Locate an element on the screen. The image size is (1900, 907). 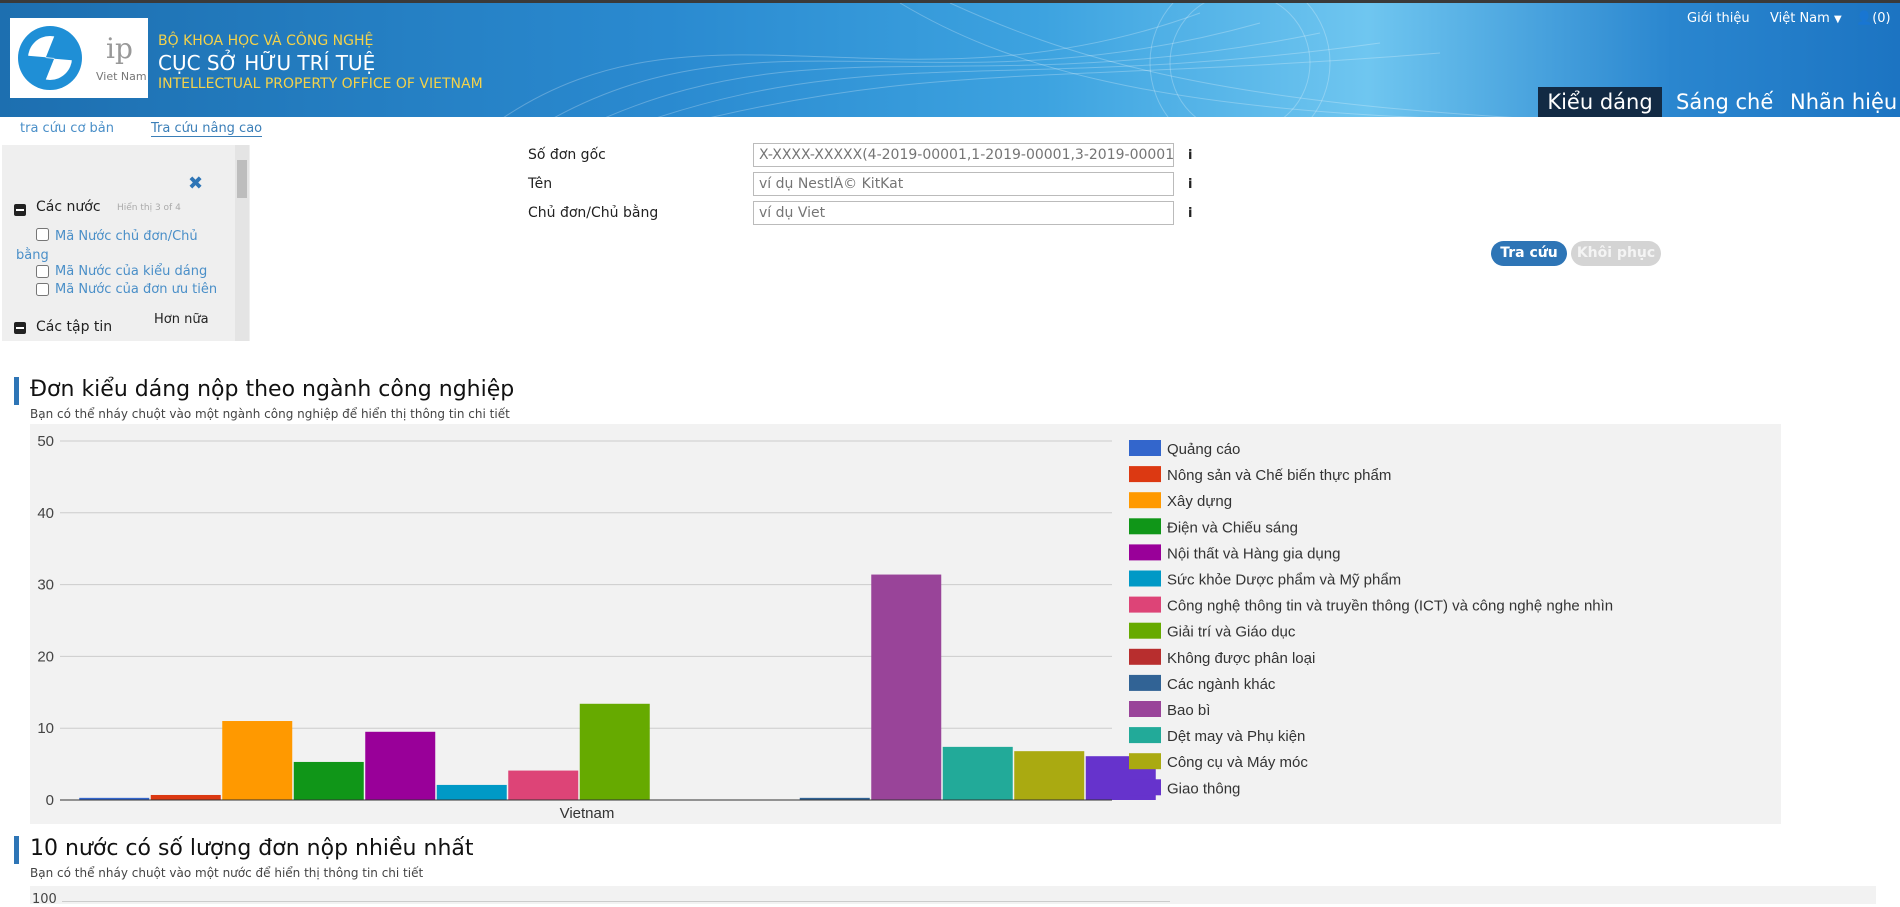
filter-group-countries: Các nước is located at coordinates (68, 207).